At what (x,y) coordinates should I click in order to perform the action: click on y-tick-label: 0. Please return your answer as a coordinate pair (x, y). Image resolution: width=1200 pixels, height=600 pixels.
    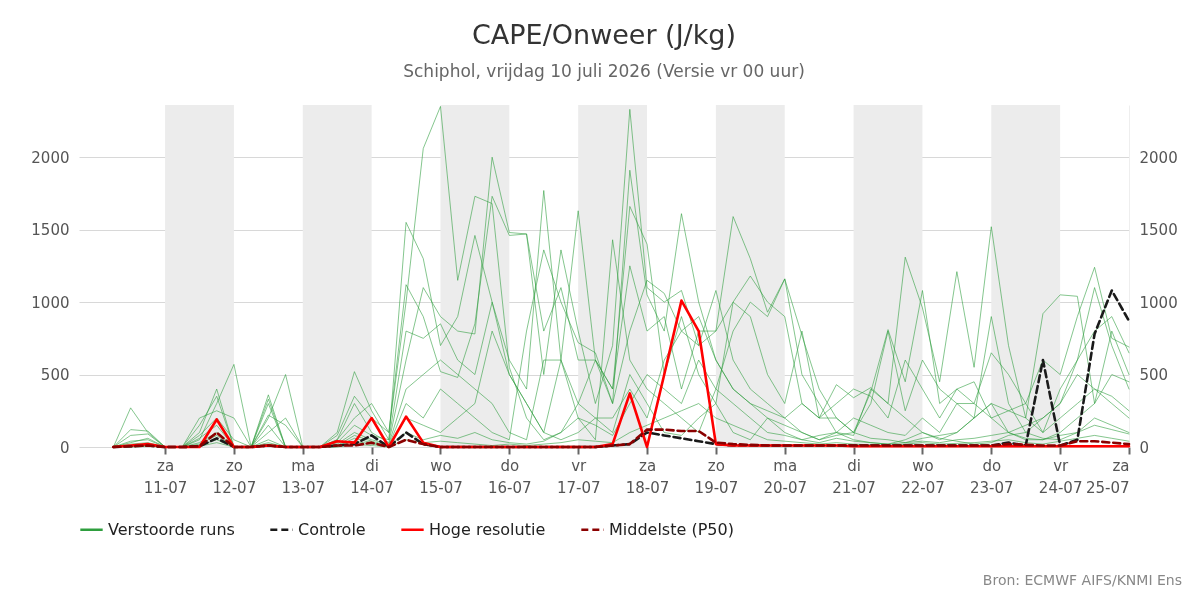
    Looking at the image, I should click on (64, 447).